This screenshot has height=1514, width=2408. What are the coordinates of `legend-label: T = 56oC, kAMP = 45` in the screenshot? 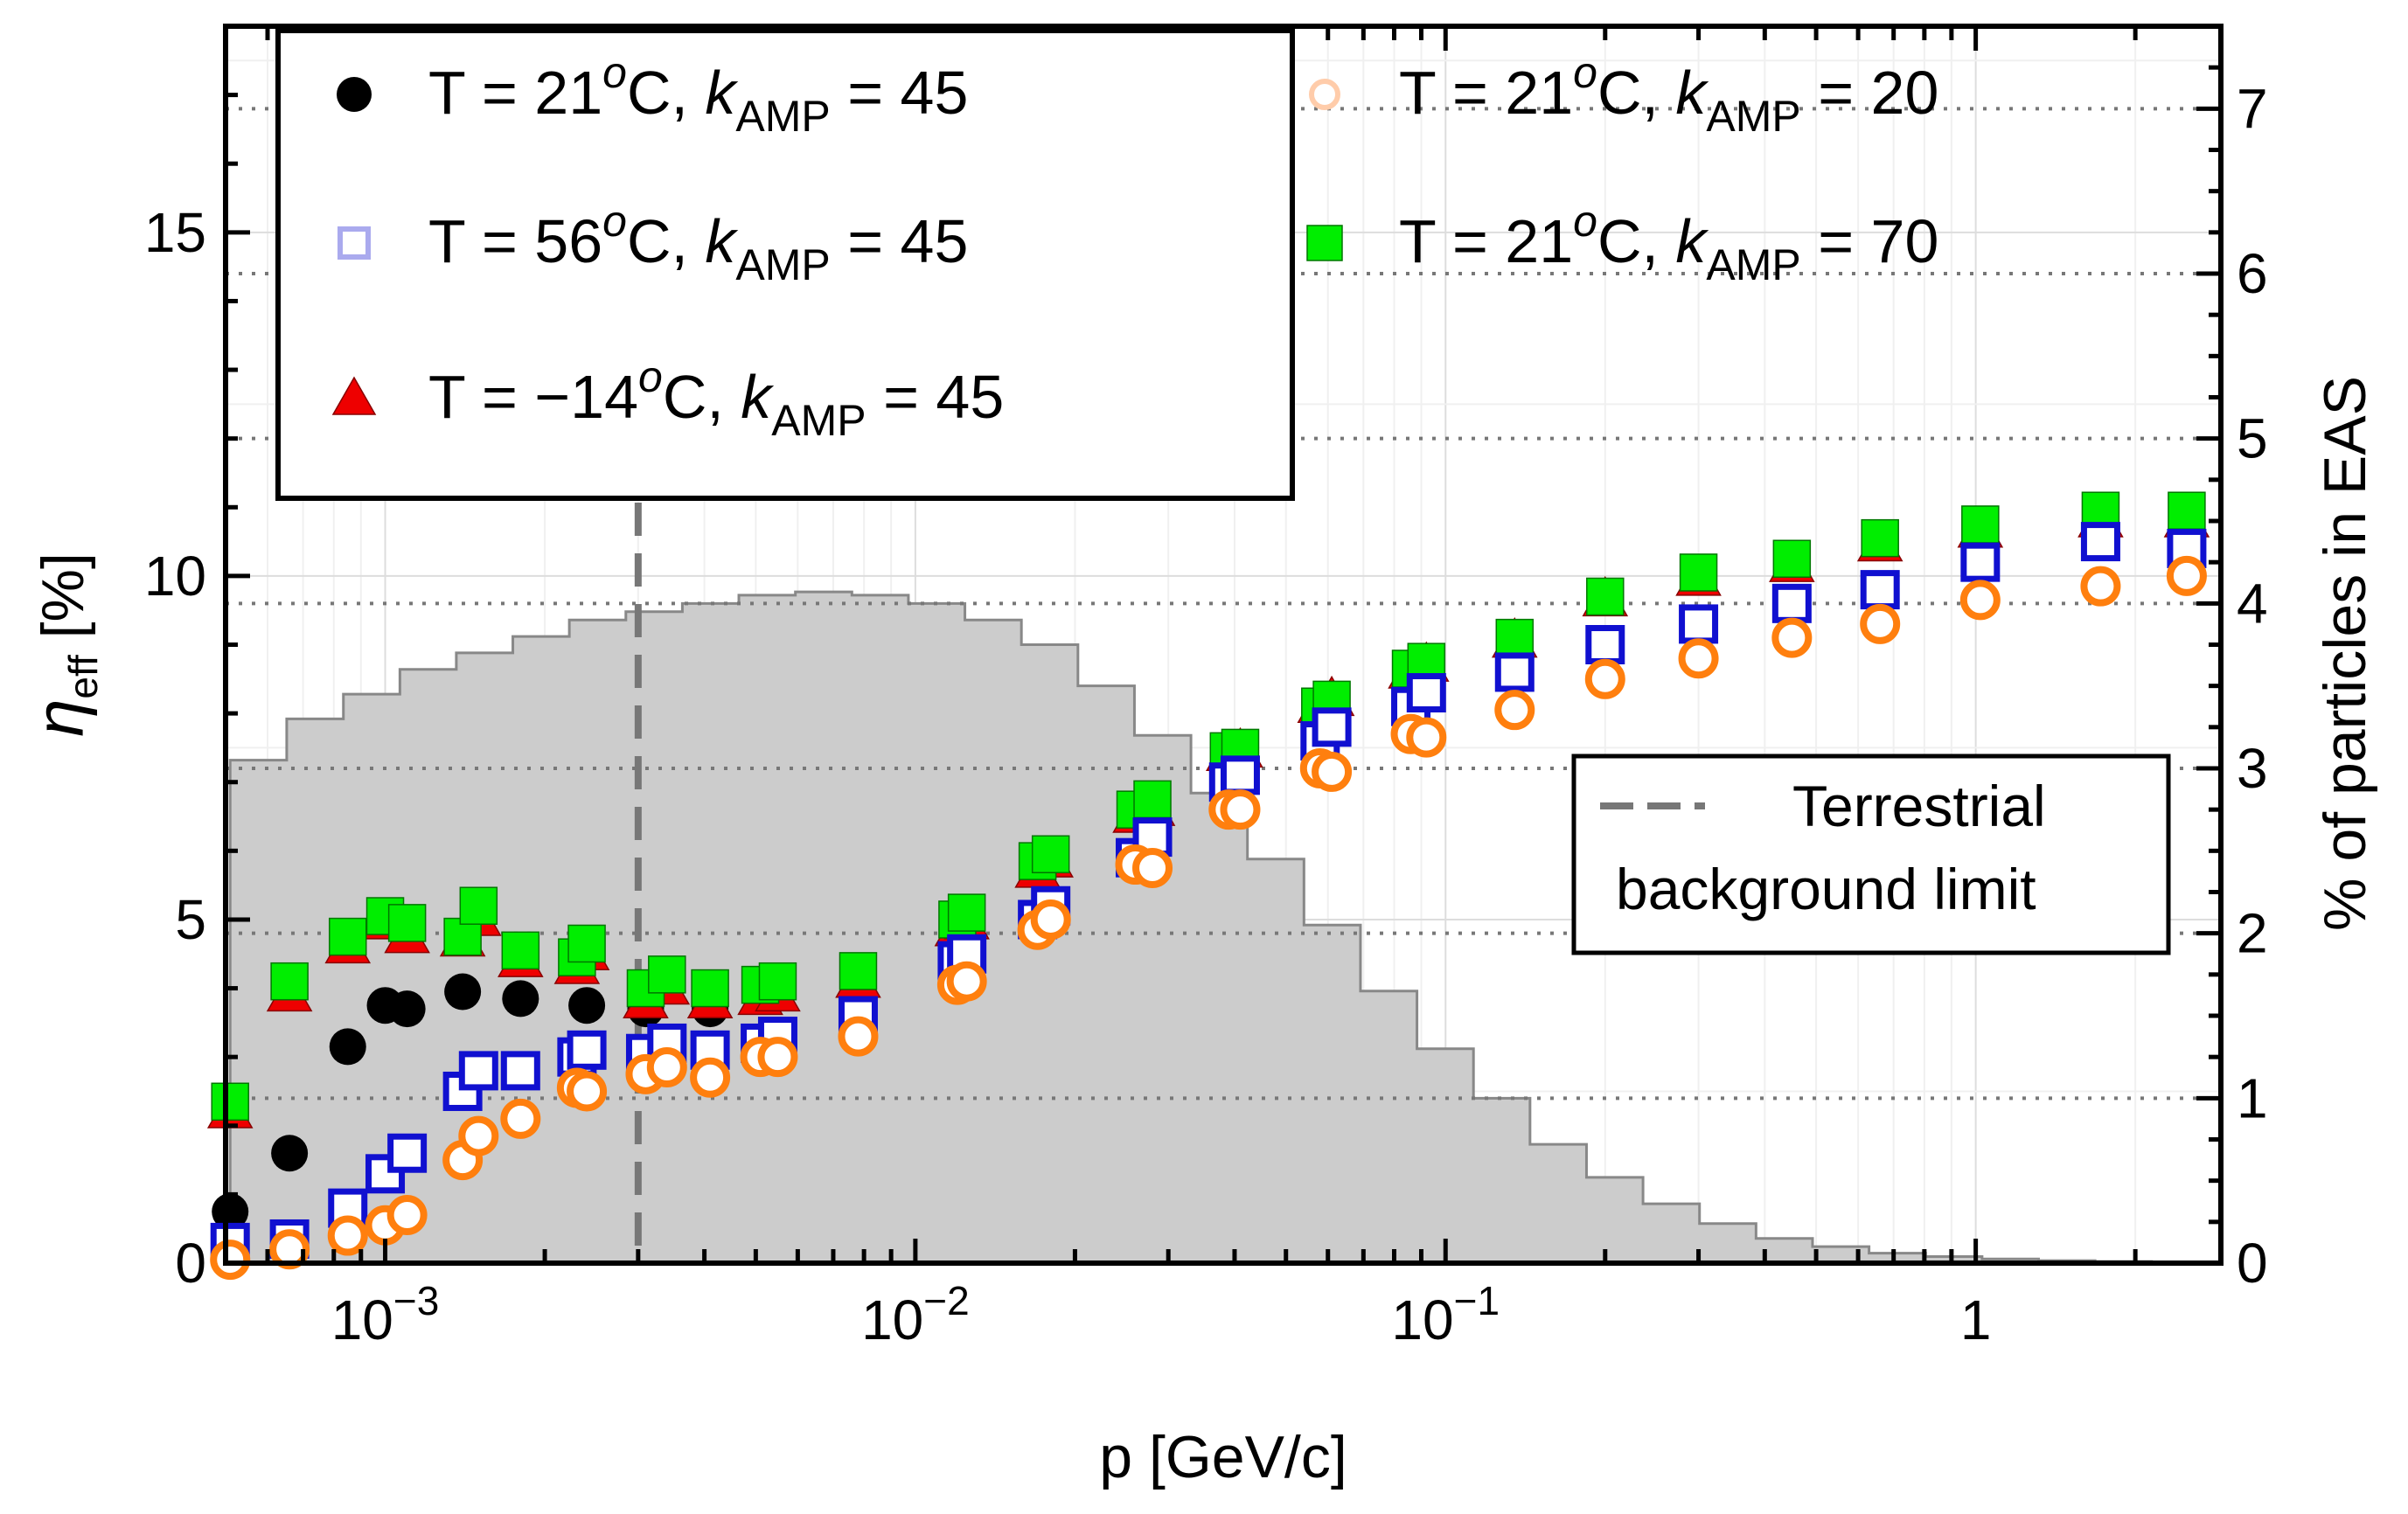 It's located at (698, 243).